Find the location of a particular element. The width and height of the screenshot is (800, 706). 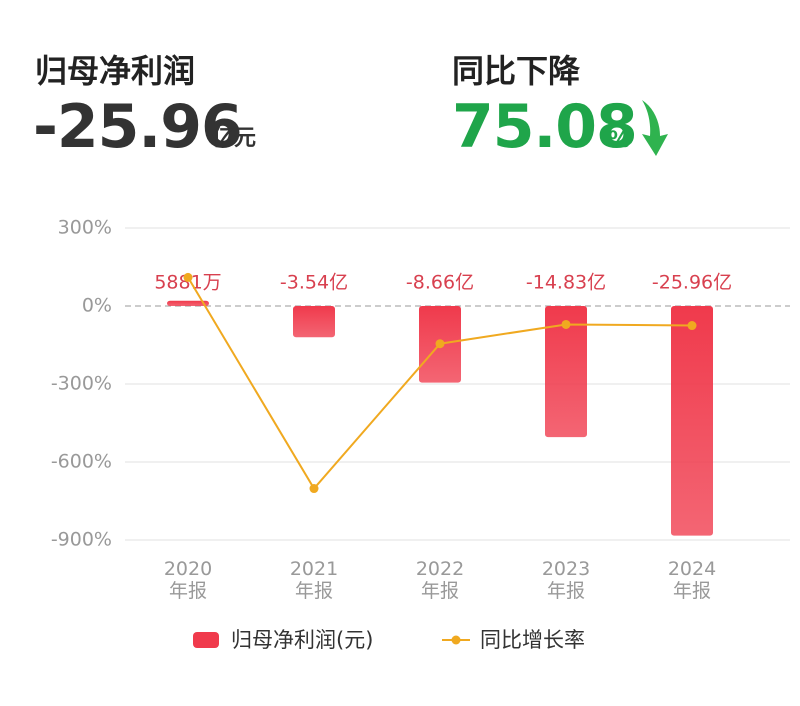

y-tick-label: 300% is located at coordinates (85, 228).